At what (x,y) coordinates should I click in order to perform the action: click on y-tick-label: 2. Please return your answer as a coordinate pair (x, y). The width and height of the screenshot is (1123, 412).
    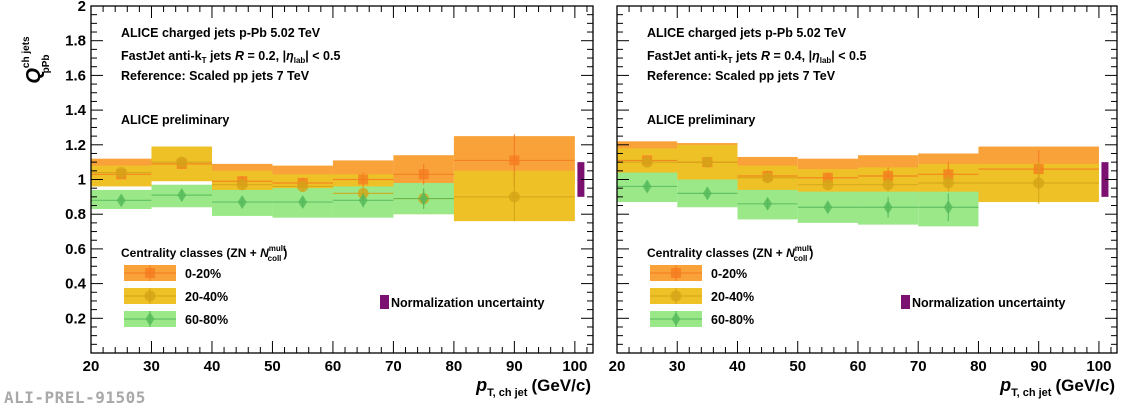
    Looking at the image, I should click on (82, 7).